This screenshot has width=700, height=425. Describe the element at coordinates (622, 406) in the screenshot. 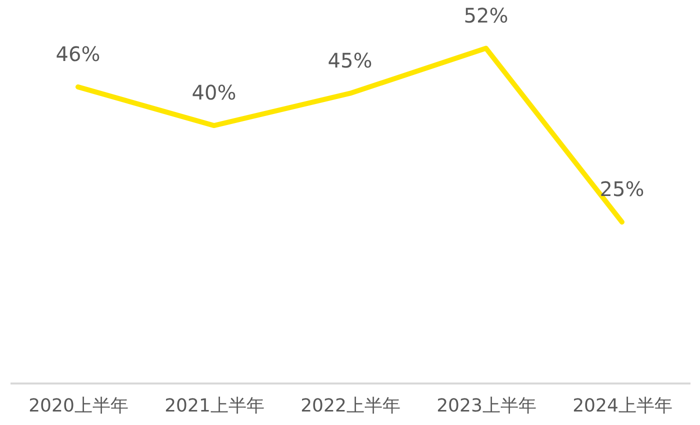

I see `x-tick-label: 2024上半年` at that location.